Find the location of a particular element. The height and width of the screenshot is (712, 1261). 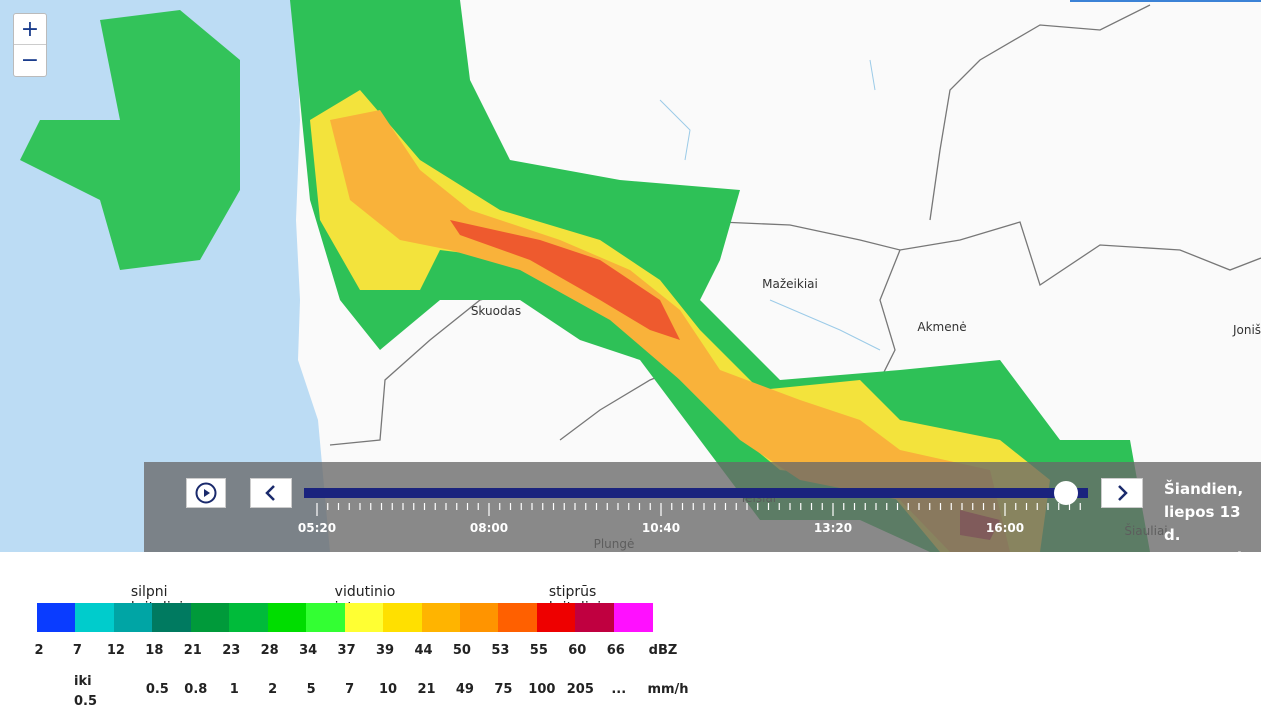

zoom-in: + is located at coordinates (30, 29).